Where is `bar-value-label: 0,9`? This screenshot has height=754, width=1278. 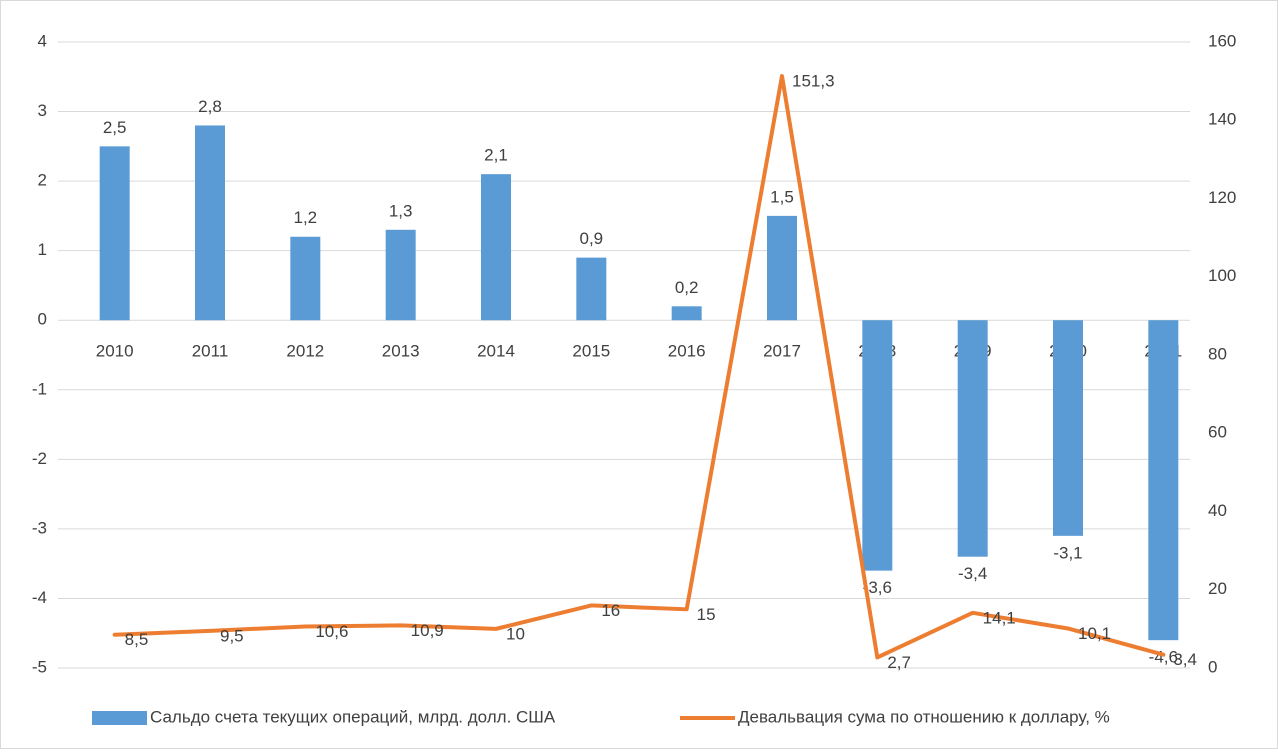
bar-value-label: 0,9 is located at coordinates (592, 238).